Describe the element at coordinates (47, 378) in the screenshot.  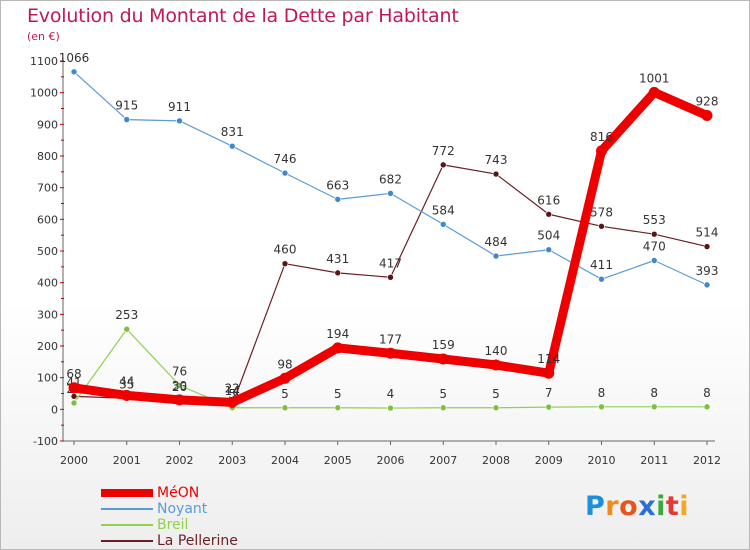
I see `y-tick-label: 100` at that location.